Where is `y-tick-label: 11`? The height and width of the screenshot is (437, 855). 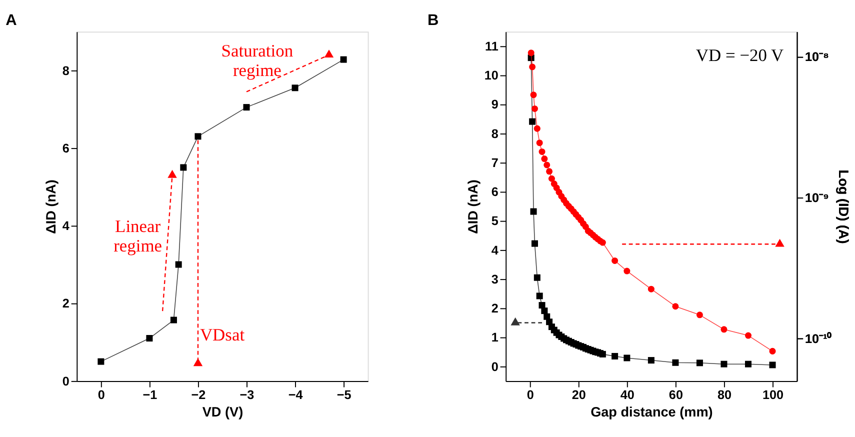
y-tick-label: 11 is located at coordinates (491, 47).